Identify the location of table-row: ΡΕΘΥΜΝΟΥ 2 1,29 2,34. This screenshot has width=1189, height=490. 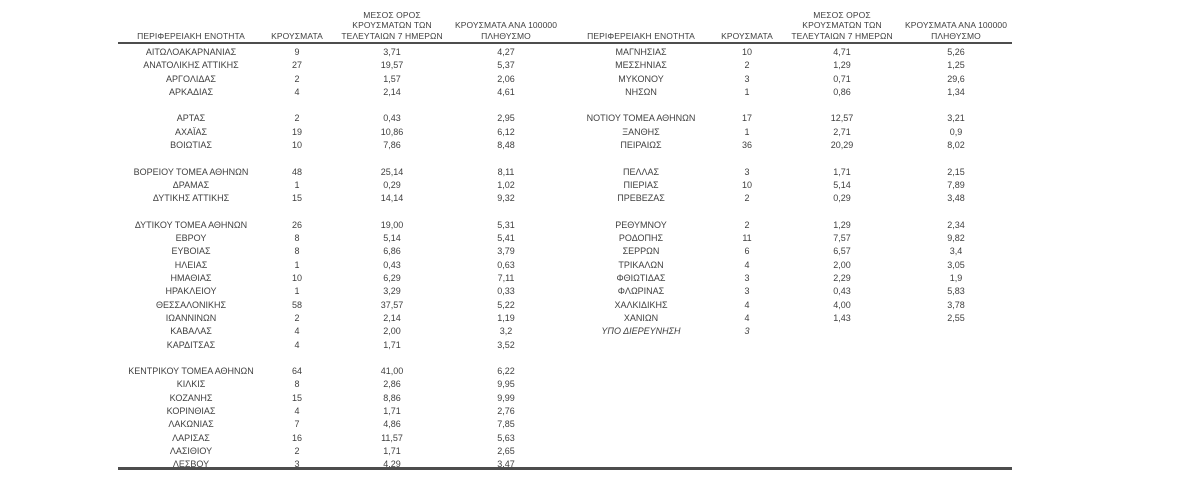
(788, 225).